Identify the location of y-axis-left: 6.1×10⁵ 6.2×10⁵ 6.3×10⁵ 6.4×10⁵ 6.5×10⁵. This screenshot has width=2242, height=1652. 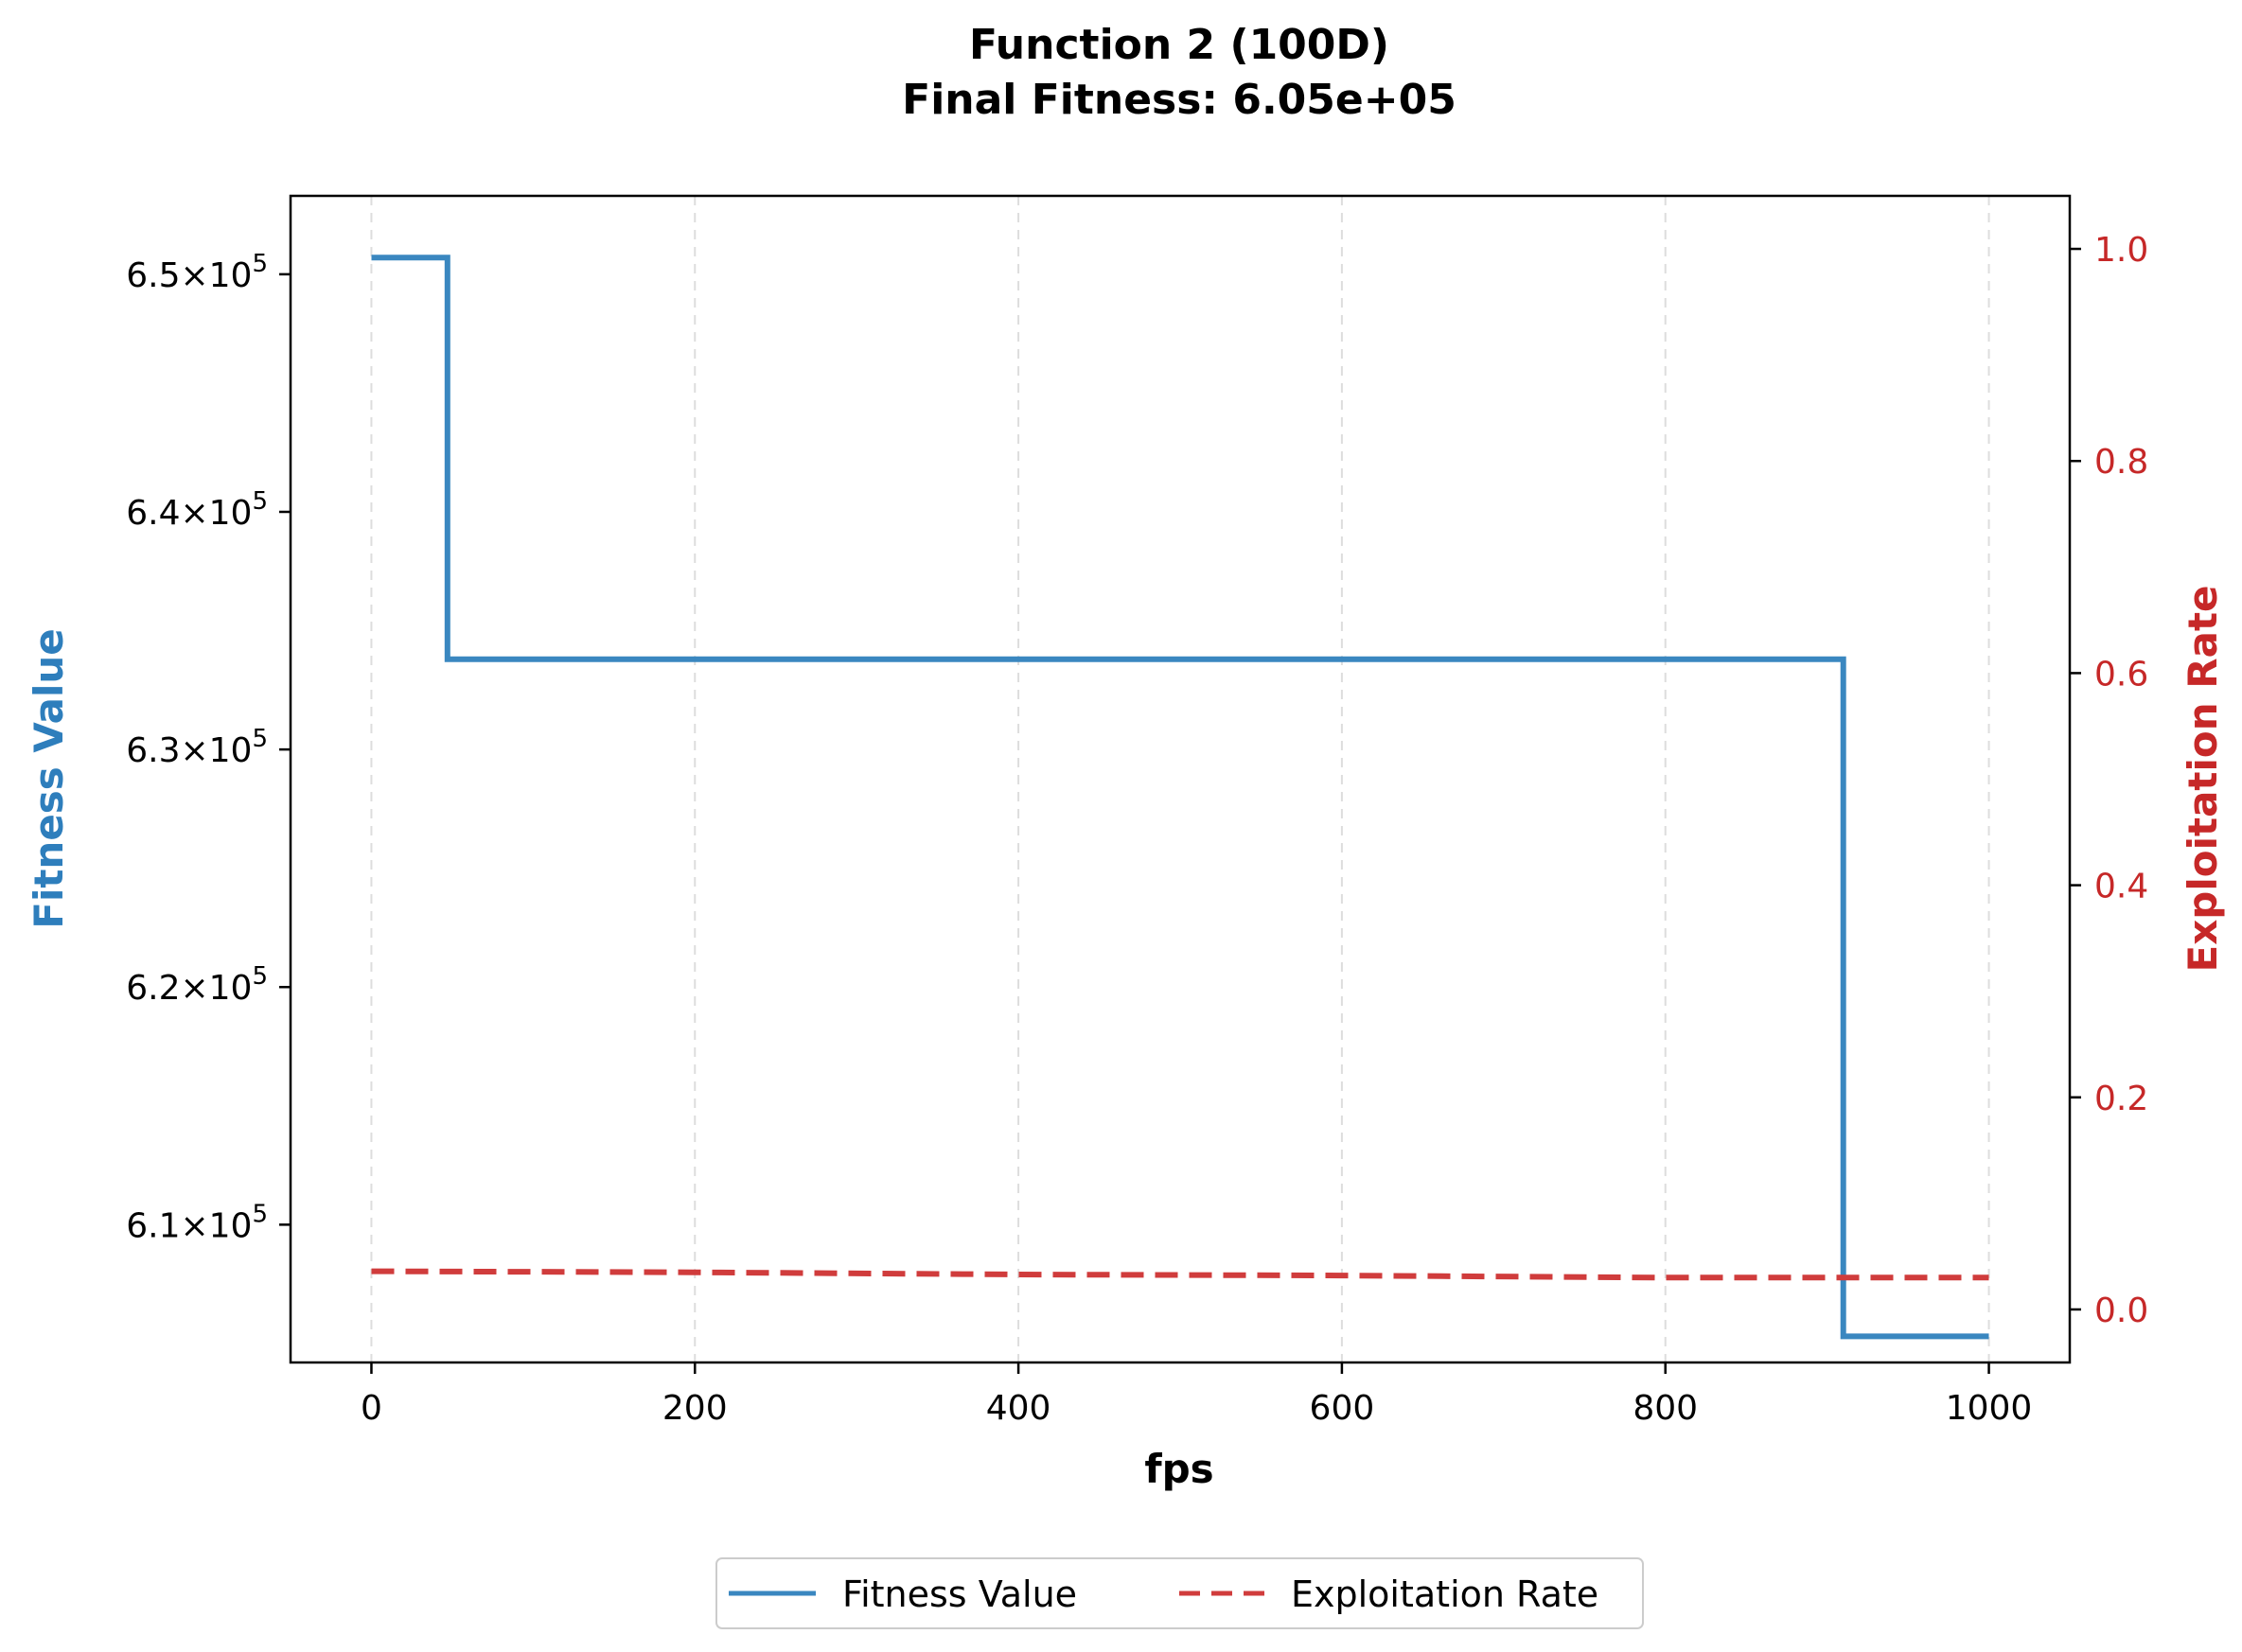
(208, 747).